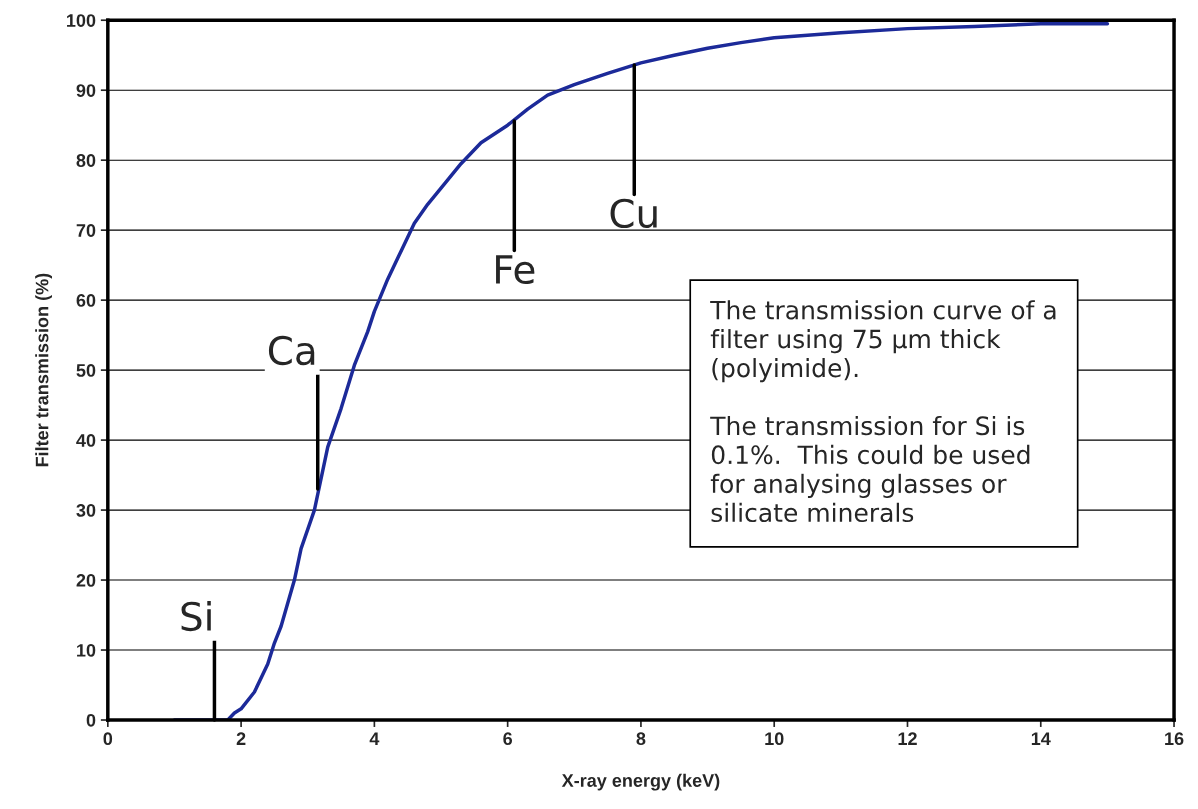 Image resolution: width=1198 pixels, height=809 pixels. What do you see at coordinates (515, 270) in the screenshot?
I see `annotation: Fe` at bounding box center [515, 270].